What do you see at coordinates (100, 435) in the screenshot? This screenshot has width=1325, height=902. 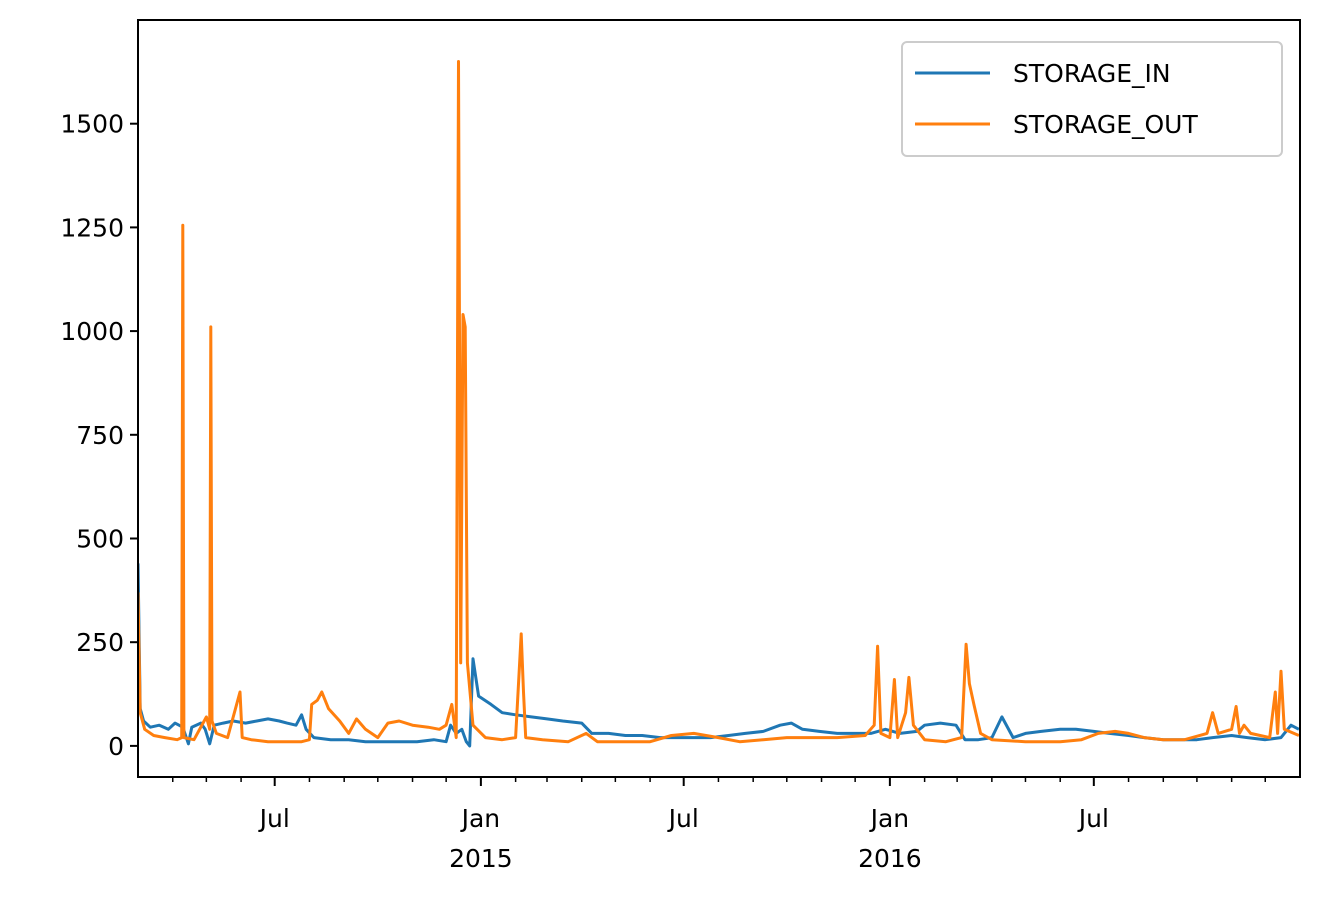 I see `y-tick-label: 750` at bounding box center [100, 435].